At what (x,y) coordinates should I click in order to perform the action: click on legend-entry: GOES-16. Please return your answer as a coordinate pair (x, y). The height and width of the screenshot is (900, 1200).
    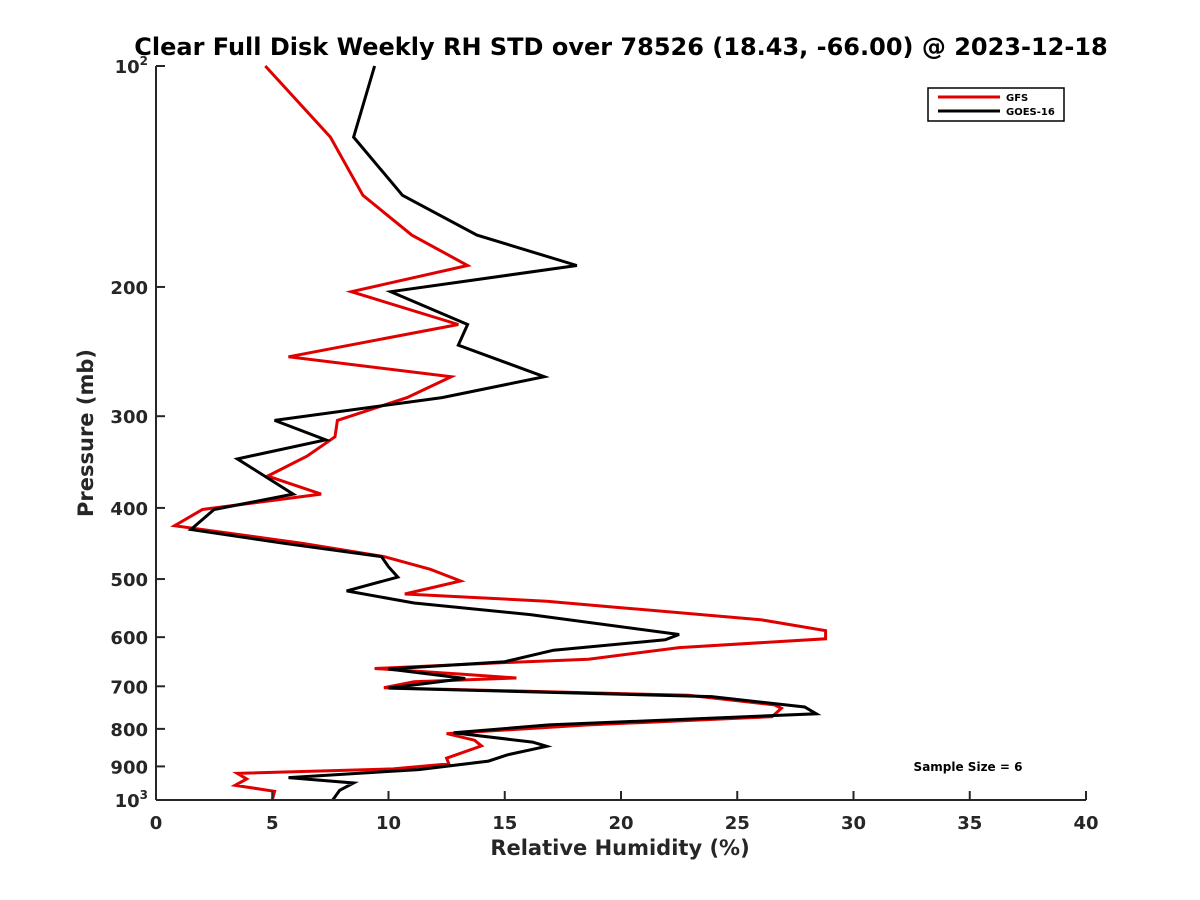
    Looking at the image, I should click on (1030, 112).